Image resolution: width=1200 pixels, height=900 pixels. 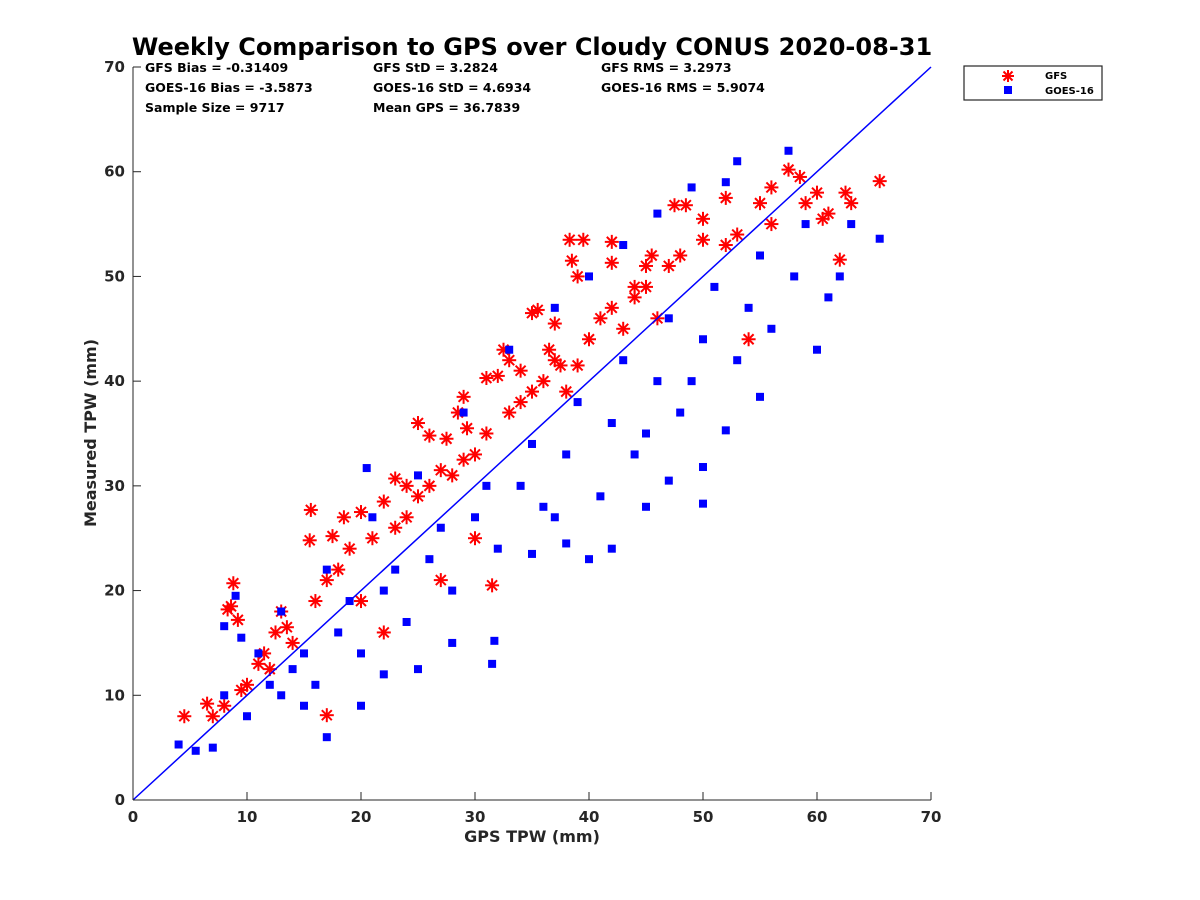 What do you see at coordinates (122, 433) in the screenshot?
I see `y-axis-ticks: 0 10 20 30 40 50 60 70` at bounding box center [122, 433].